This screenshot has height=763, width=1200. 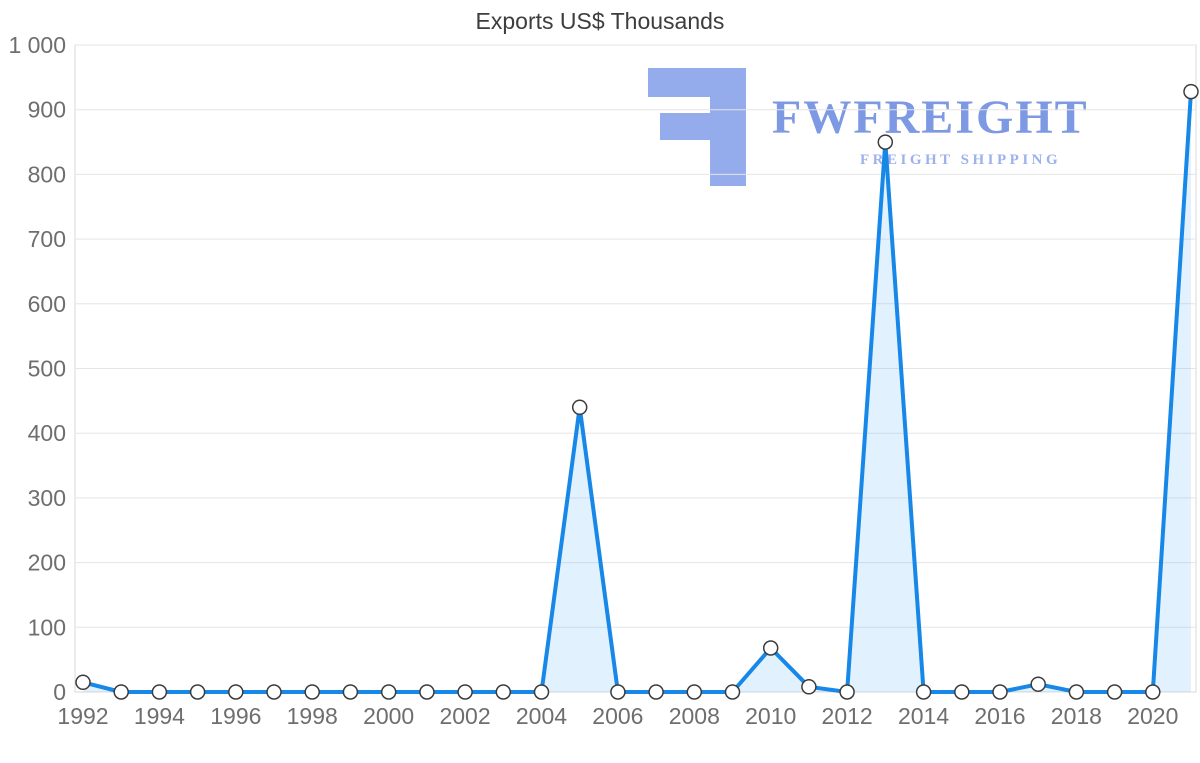 What do you see at coordinates (770, 716) in the screenshot?
I see `x-axis-label: 2010` at bounding box center [770, 716].